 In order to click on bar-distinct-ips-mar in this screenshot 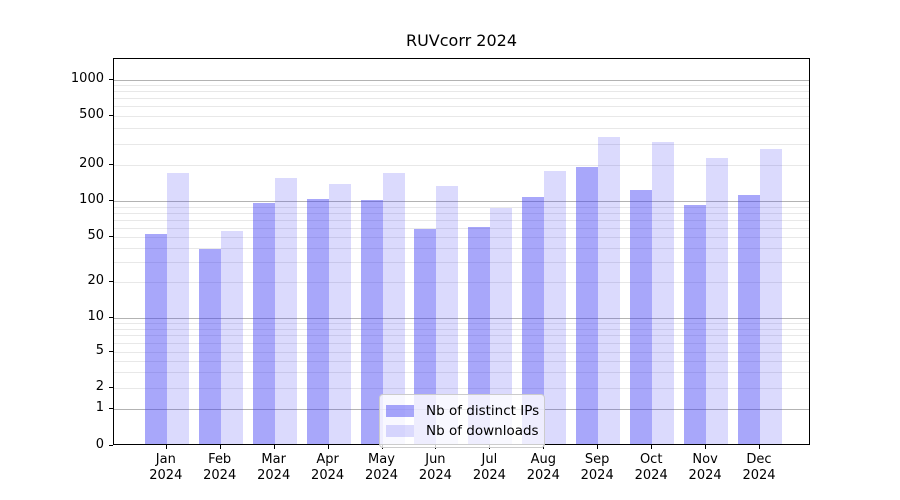, I will do `click(263, 323)`.